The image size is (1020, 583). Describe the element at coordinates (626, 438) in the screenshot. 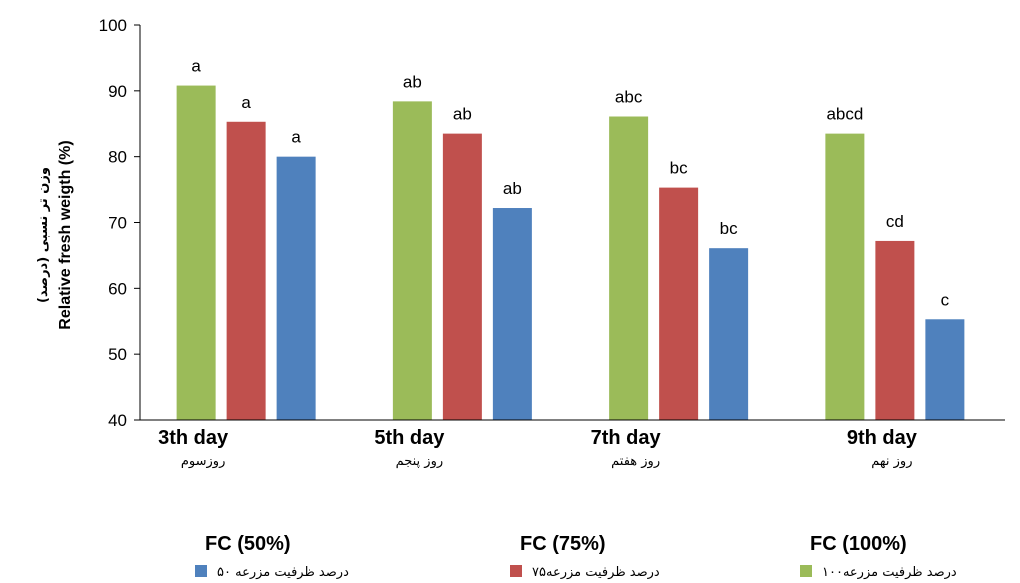

I see `x-tick-label: 7th day` at that location.